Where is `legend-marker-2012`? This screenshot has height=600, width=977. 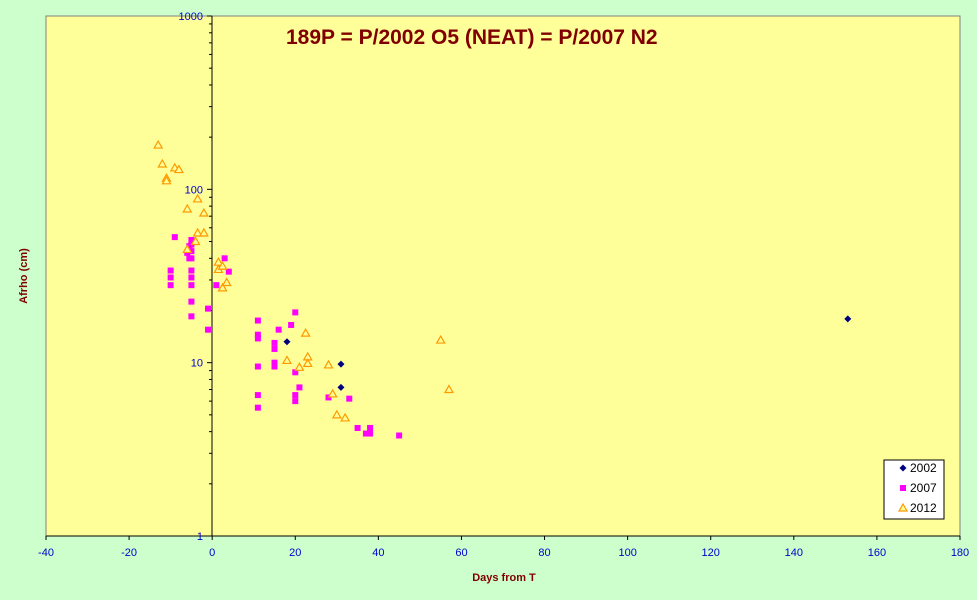 legend-marker-2012 is located at coordinates (903, 507).